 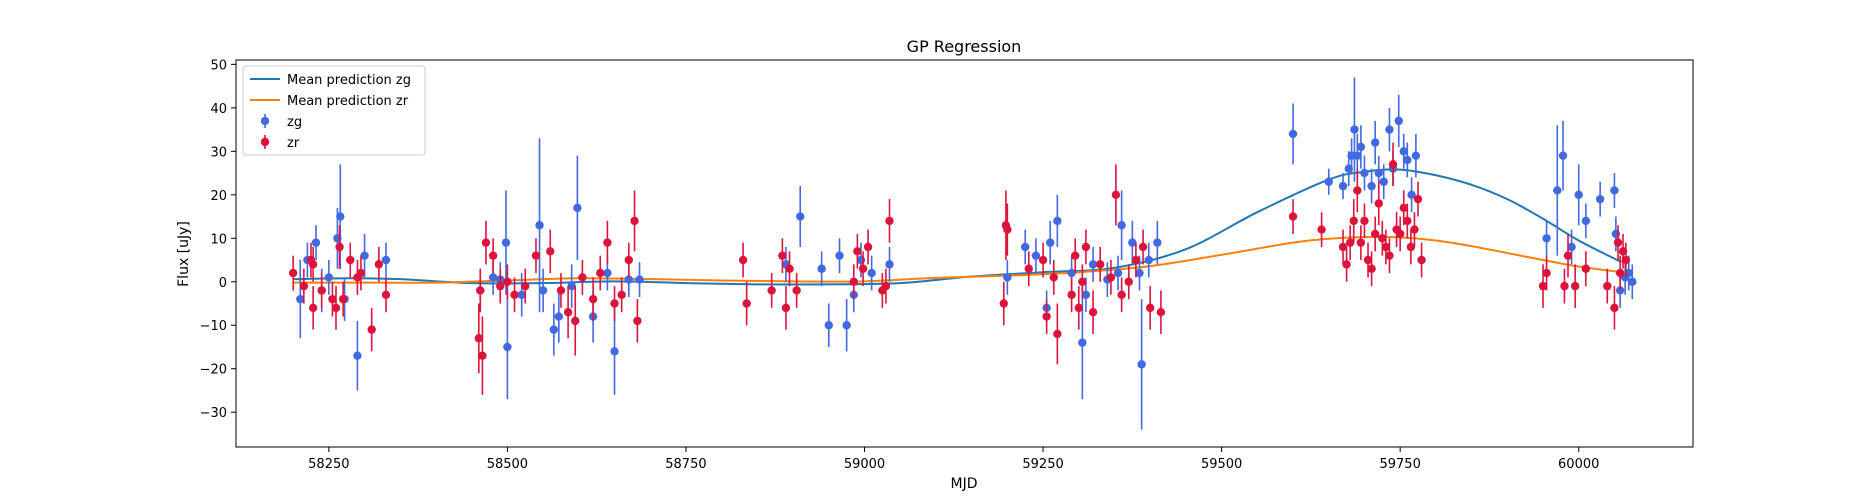 What do you see at coordinates (328, 464) in the screenshot?
I see `x-tick-label: 58250` at bounding box center [328, 464].